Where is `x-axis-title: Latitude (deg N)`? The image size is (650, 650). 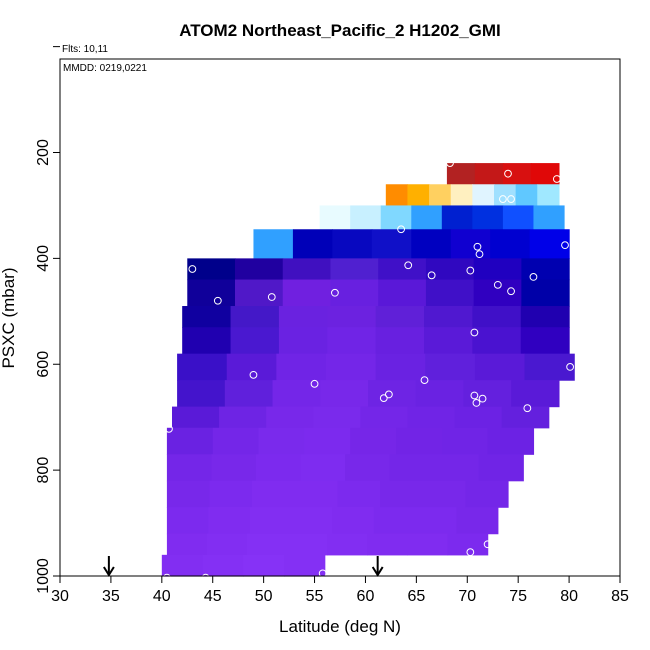
x-axis-title: Latitude (deg N) is located at coordinates (340, 626).